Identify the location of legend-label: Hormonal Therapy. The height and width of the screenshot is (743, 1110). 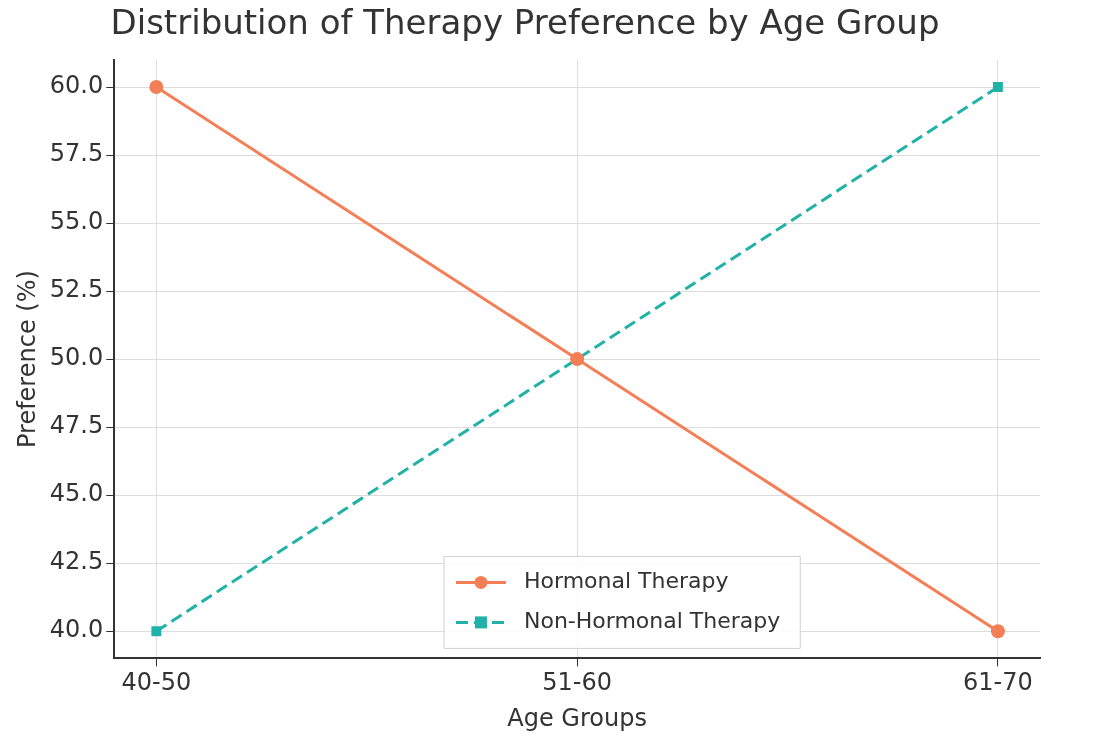
(626, 581).